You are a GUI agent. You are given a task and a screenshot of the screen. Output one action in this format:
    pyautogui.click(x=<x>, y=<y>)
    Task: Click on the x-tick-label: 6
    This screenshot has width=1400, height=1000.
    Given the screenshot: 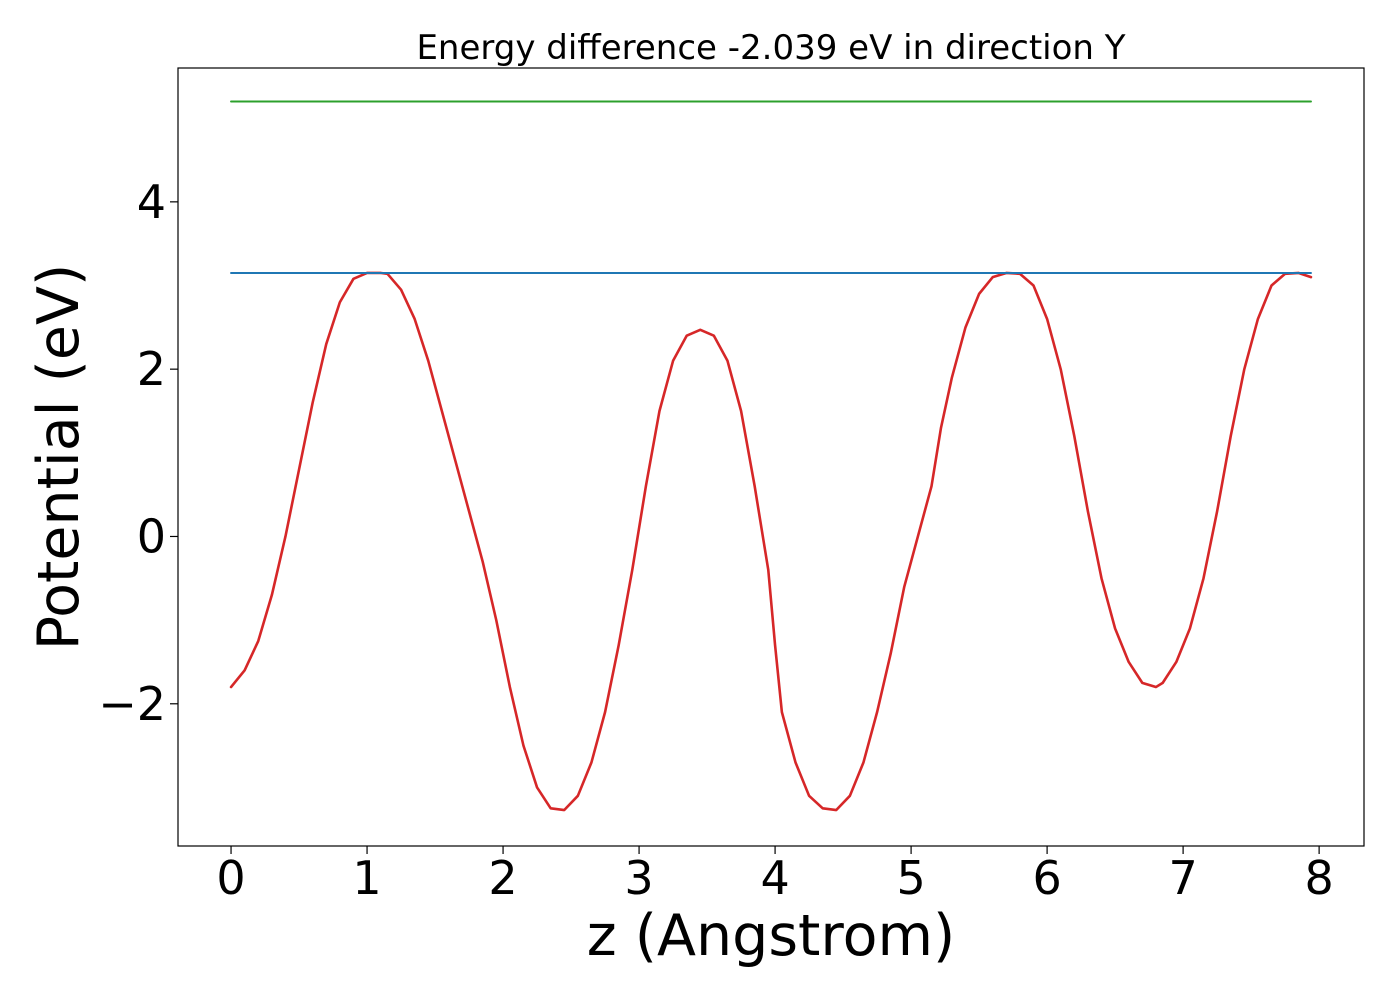 What is the action you would take?
    pyautogui.click(x=1046, y=878)
    